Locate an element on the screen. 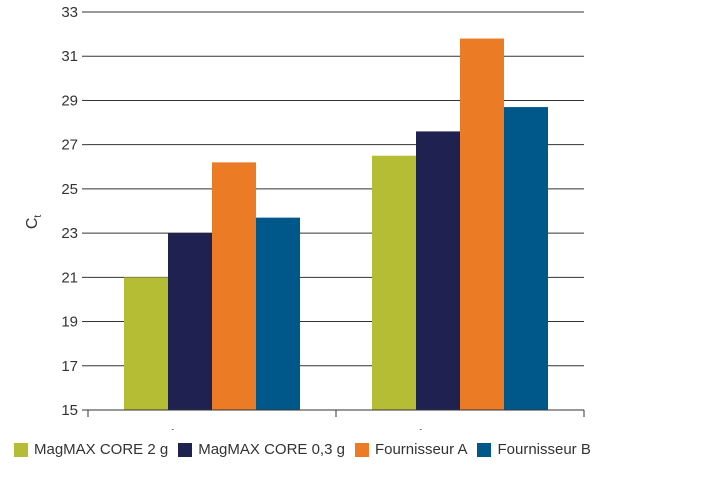 The height and width of the screenshot is (493, 704). legend-item-fournisseur-b: Fournisseur B is located at coordinates (534, 449).